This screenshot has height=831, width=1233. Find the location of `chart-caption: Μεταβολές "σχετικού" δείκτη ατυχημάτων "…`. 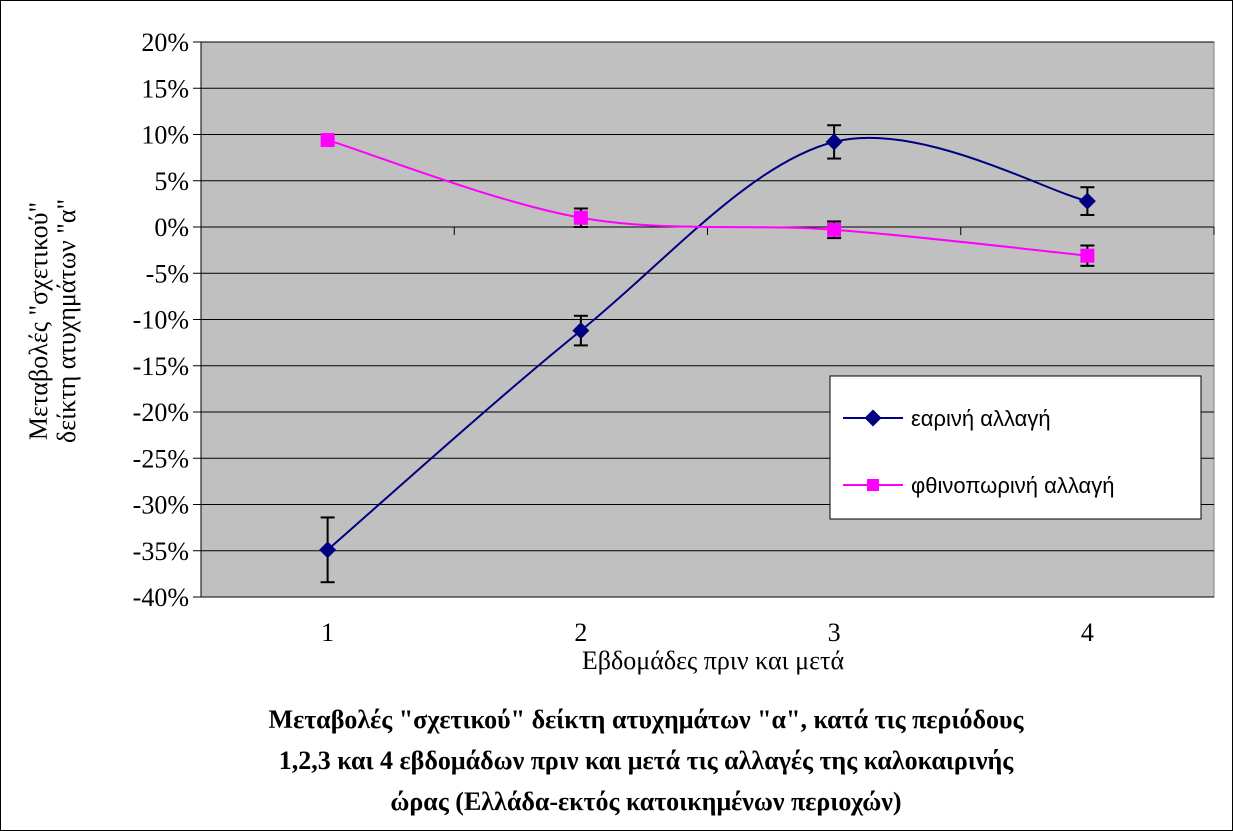

chart-caption: Μεταβολές "σχετικού" δείκτη ατυχημάτων "… is located at coordinates (646, 760).